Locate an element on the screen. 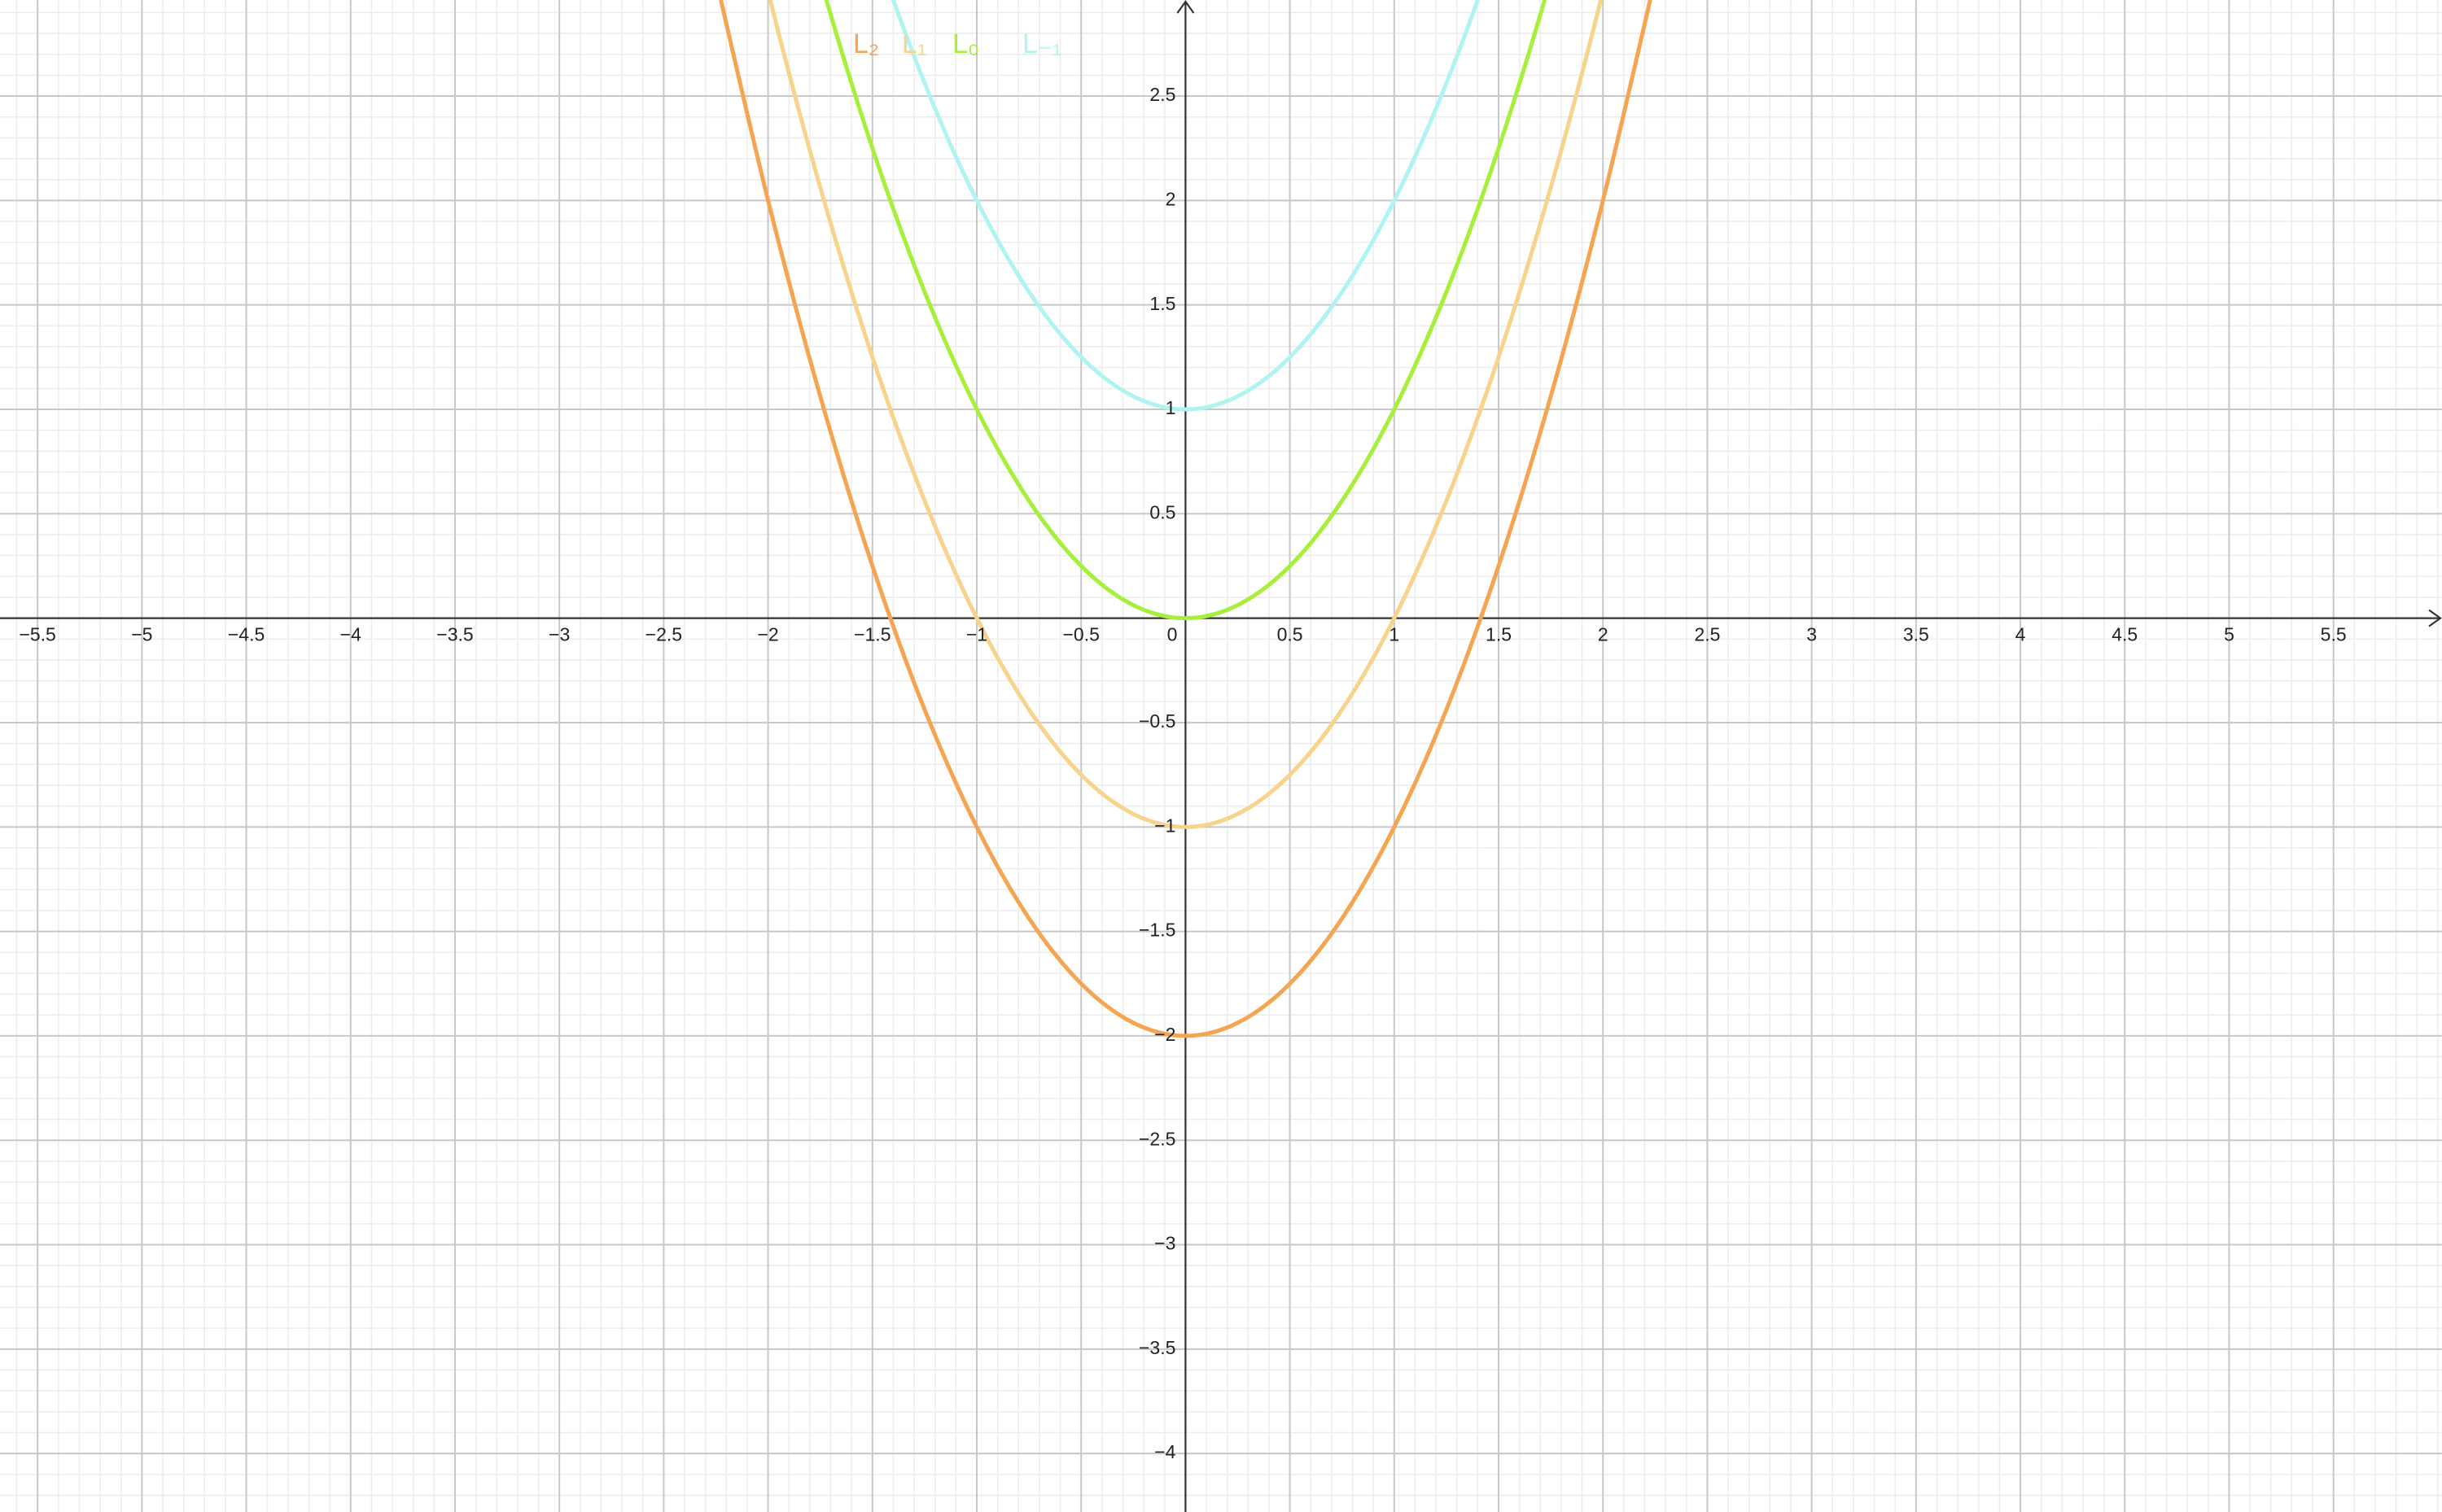  x-tick-label: −3 is located at coordinates (559, 634).